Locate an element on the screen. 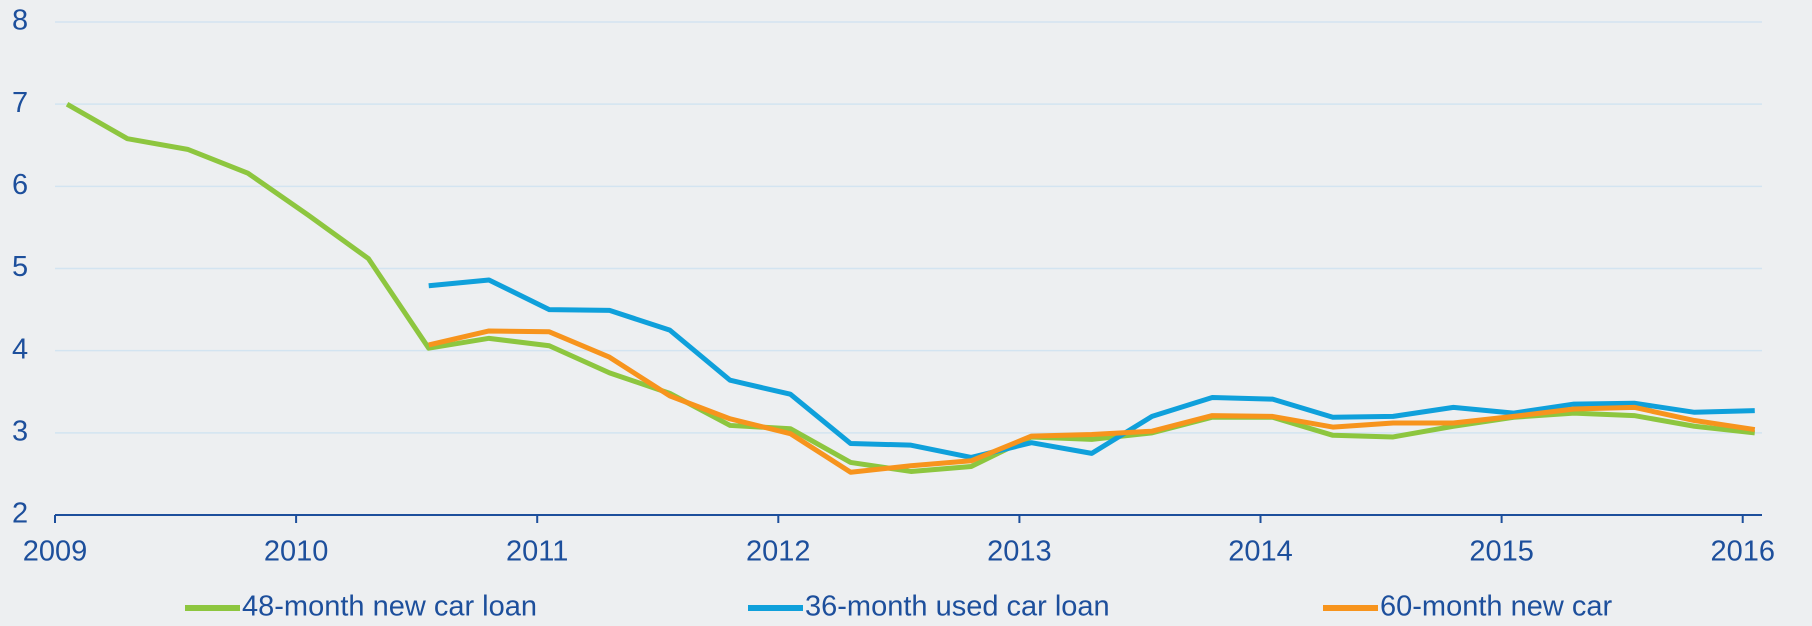 The image size is (1812, 626). y-tick-label: 5 is located at coordinates (20, 267).